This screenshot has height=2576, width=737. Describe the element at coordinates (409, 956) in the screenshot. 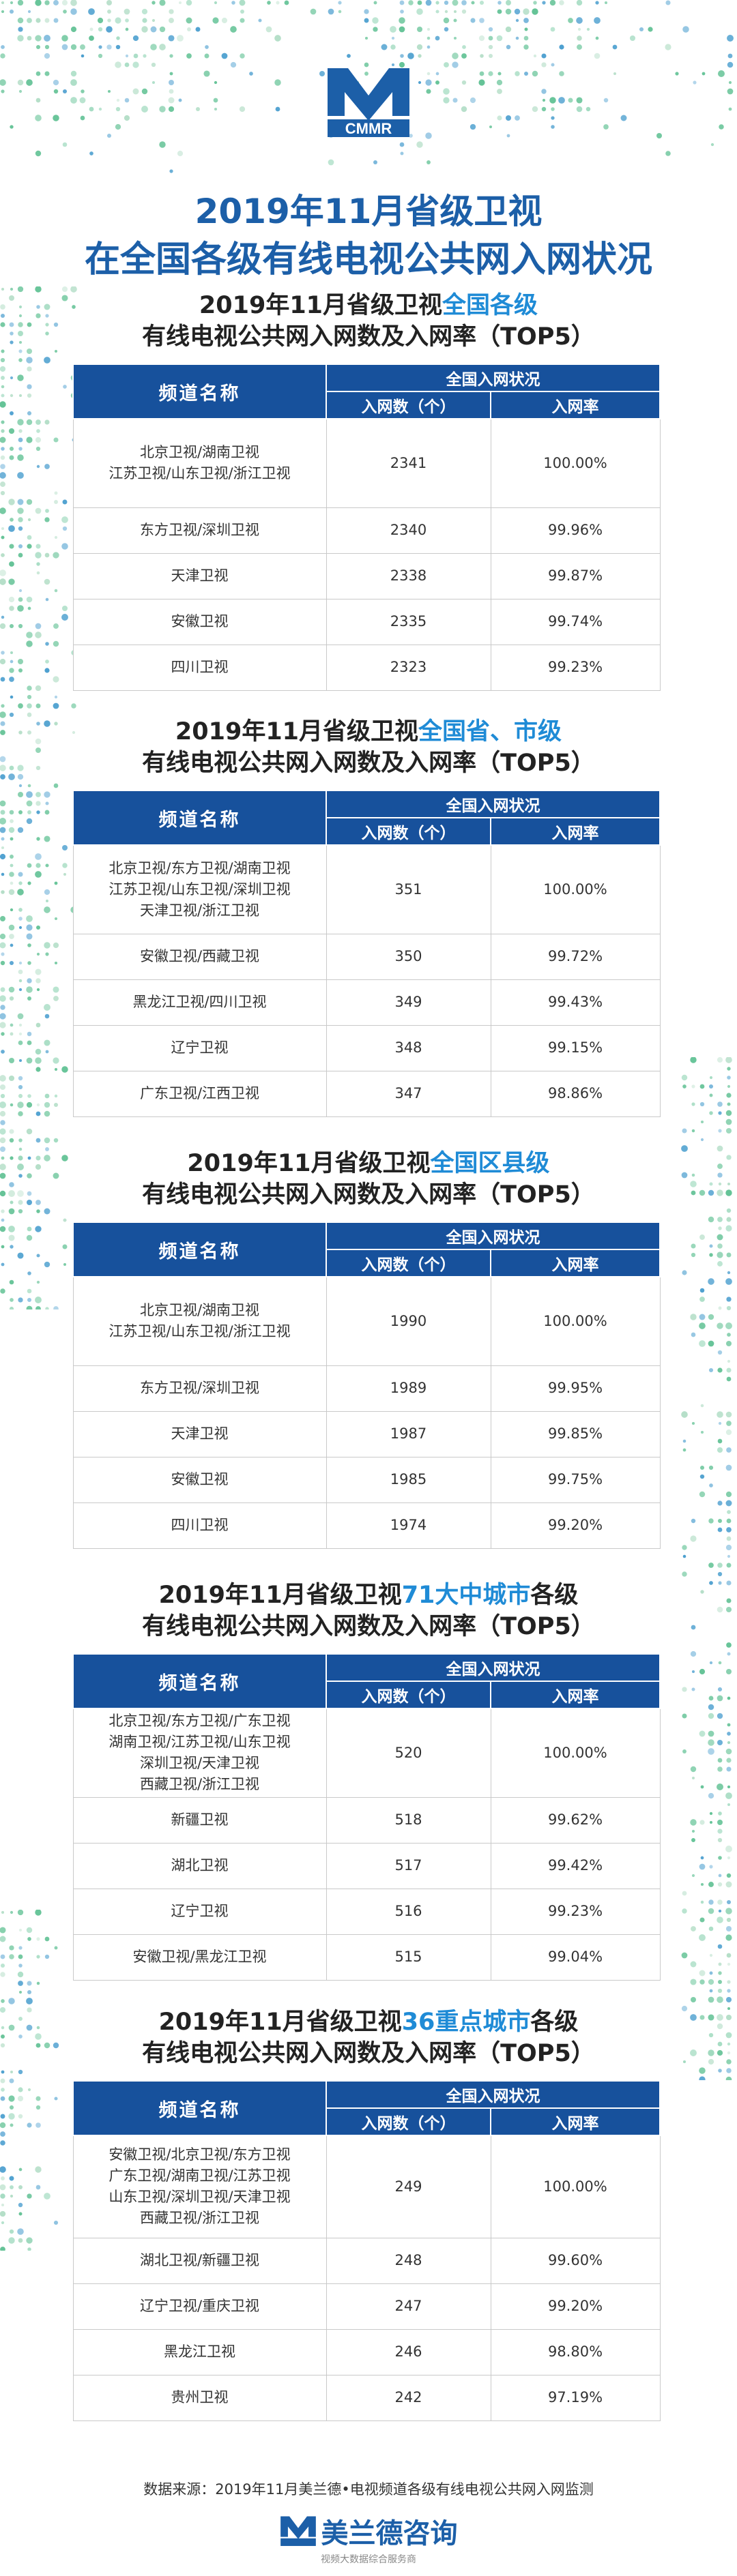

I see `cell-count: 350` at that location.